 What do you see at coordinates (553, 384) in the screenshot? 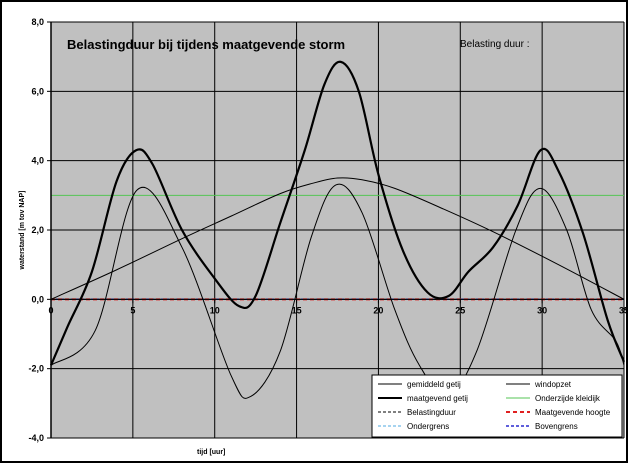
I see `legend-label: windopzet` at bounding box center [553, 384].